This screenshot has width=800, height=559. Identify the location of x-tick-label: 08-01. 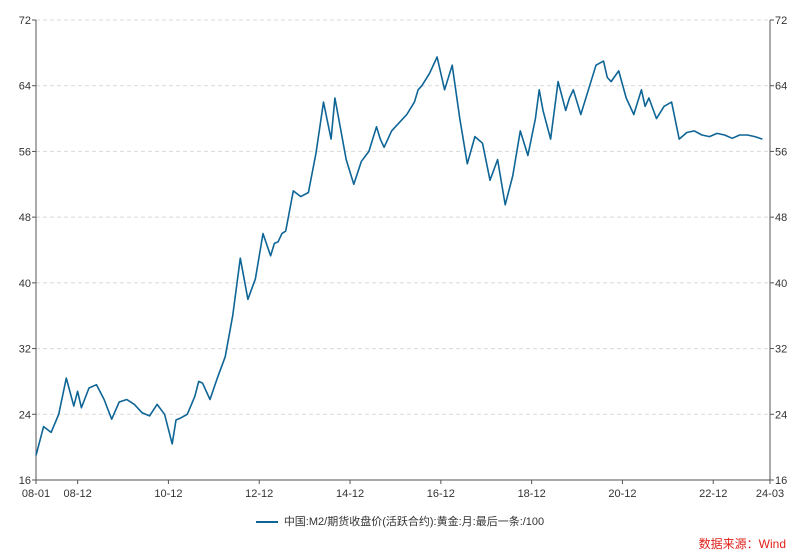
(36, 494).